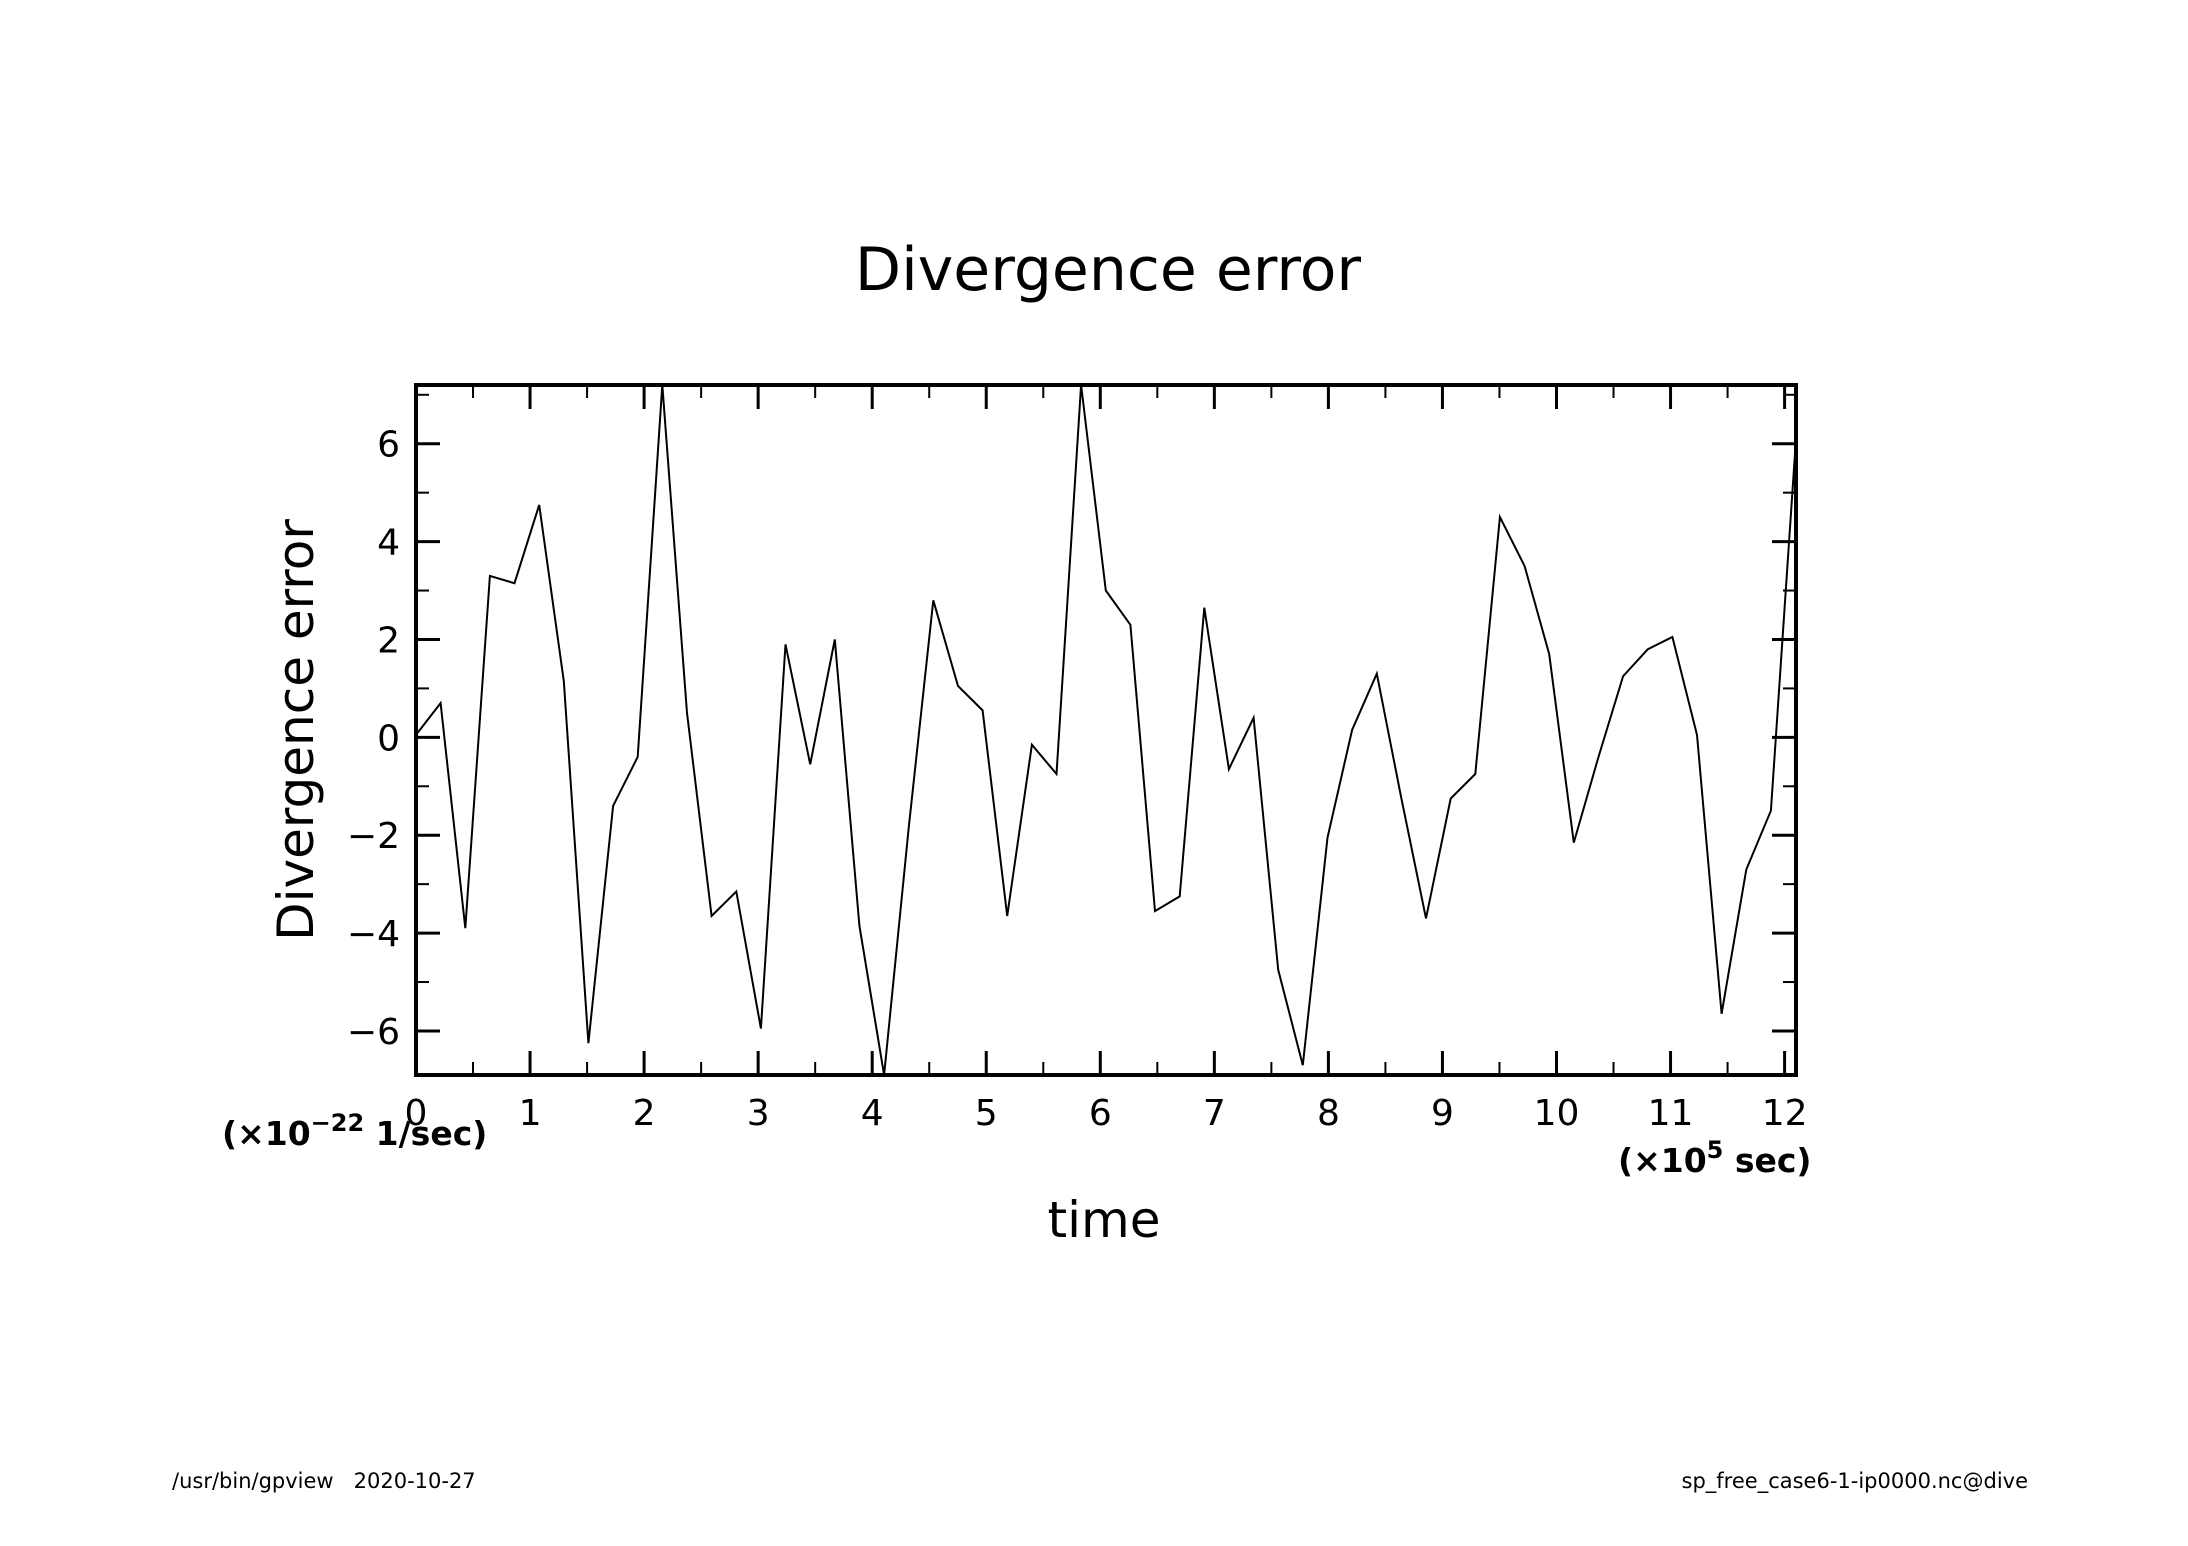 The width and height of the screenshot is (2188, 1546). Describe the element at coordinates (644, 1113) in the screenshot. I see `x-tick-label-2: 2` at that location.